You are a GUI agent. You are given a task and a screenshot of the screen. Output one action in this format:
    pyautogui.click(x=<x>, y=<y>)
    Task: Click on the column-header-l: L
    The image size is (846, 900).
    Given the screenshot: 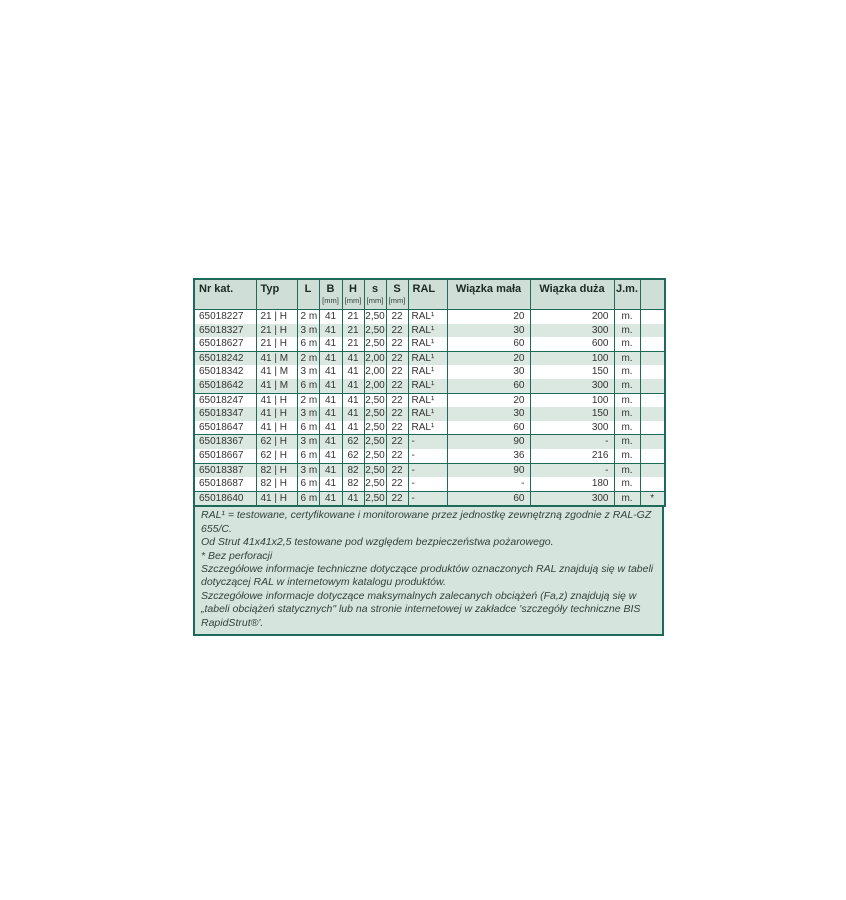 What is the action you would take?
    pyautogui.click(x=307, y=294)
    